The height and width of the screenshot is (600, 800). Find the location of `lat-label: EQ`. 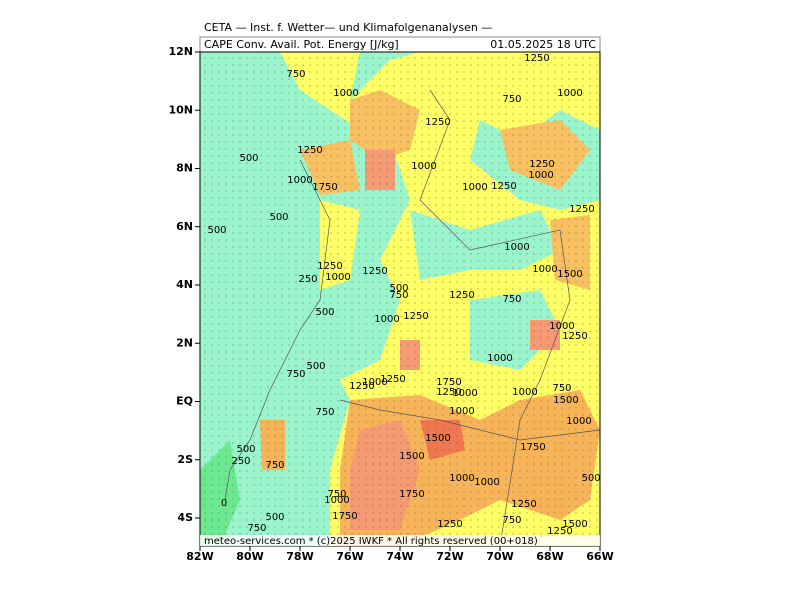

lat-label: EQ is located at coordinates (184, 401).